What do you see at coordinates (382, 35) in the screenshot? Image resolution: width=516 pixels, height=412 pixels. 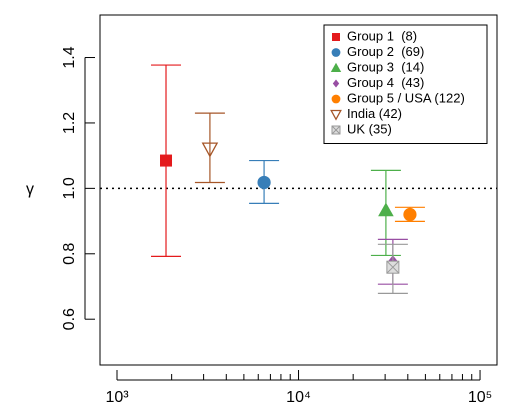 I see `legend-label: Group 1 (8)` at bounding box center [382, 35].